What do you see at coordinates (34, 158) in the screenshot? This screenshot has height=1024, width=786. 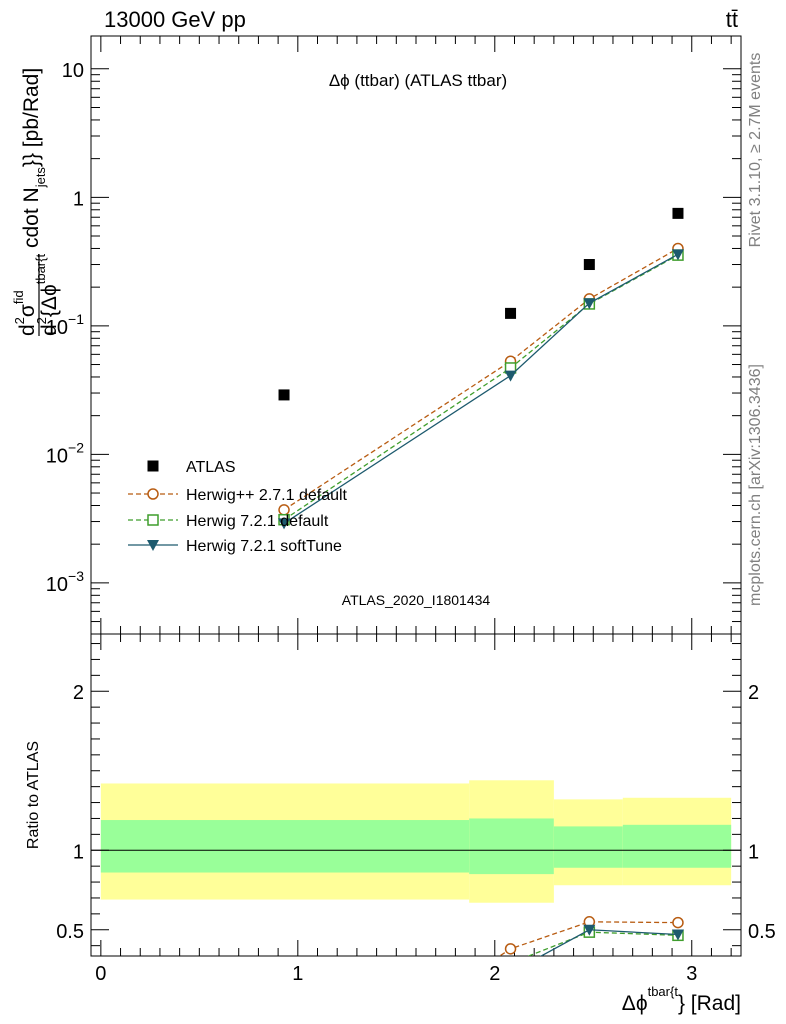 I see `top-ylabel-rest: cdot Njets}} [pb/Rad]` at bounding box center [34, 158].